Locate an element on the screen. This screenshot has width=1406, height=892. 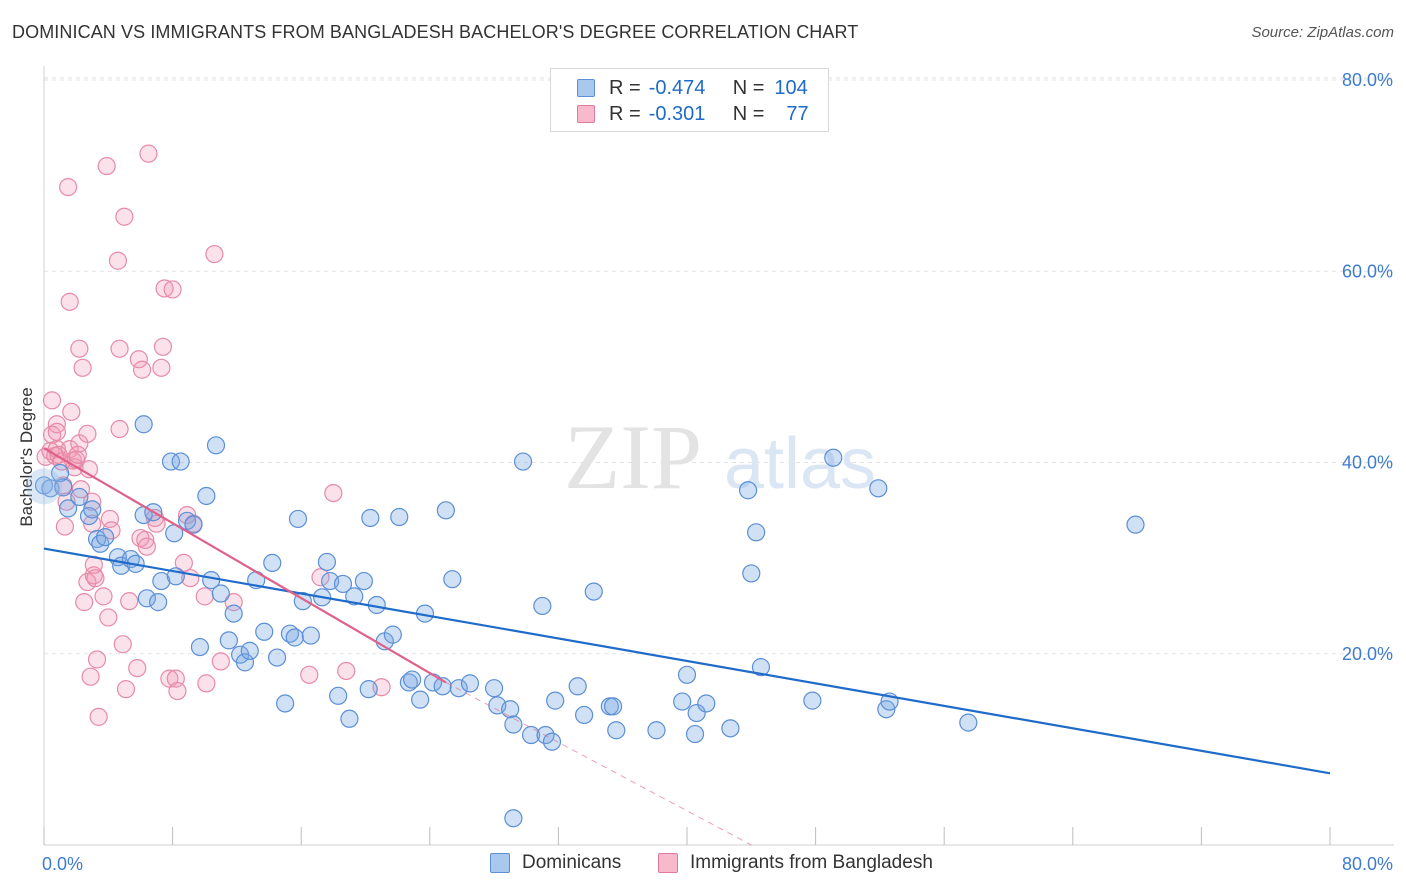
x-tick-label-max: 80.0% is located at coordinates (1367, 864).